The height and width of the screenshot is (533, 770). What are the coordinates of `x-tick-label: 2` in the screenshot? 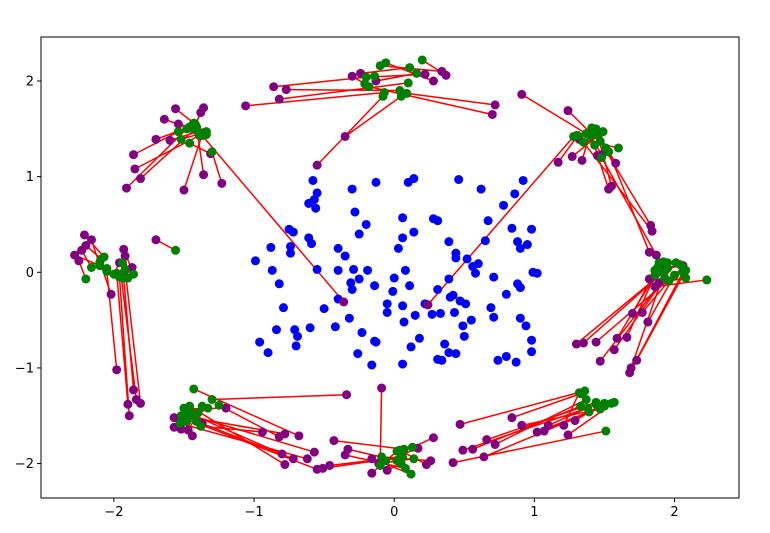 It's located at (674, 512).